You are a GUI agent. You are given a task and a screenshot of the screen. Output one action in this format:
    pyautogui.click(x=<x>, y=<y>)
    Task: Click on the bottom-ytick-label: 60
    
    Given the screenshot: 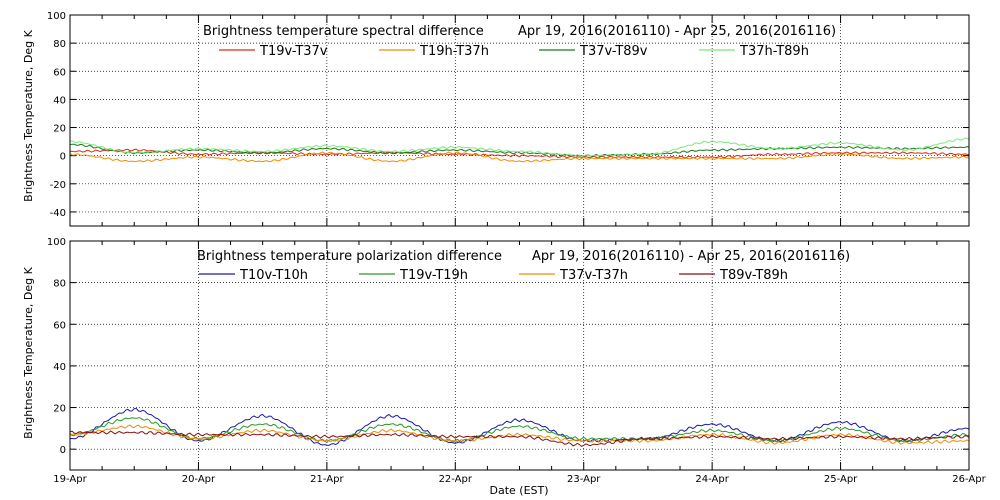 What is the action you would take?
    pyautogui.click(x=59, y=325)
    